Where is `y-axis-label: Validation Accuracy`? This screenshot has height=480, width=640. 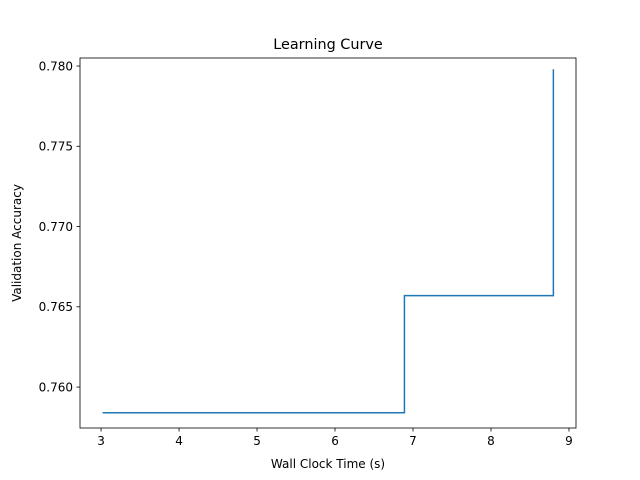
y-axis-label: Validation Accuracy is located at coordinates (17, 243).